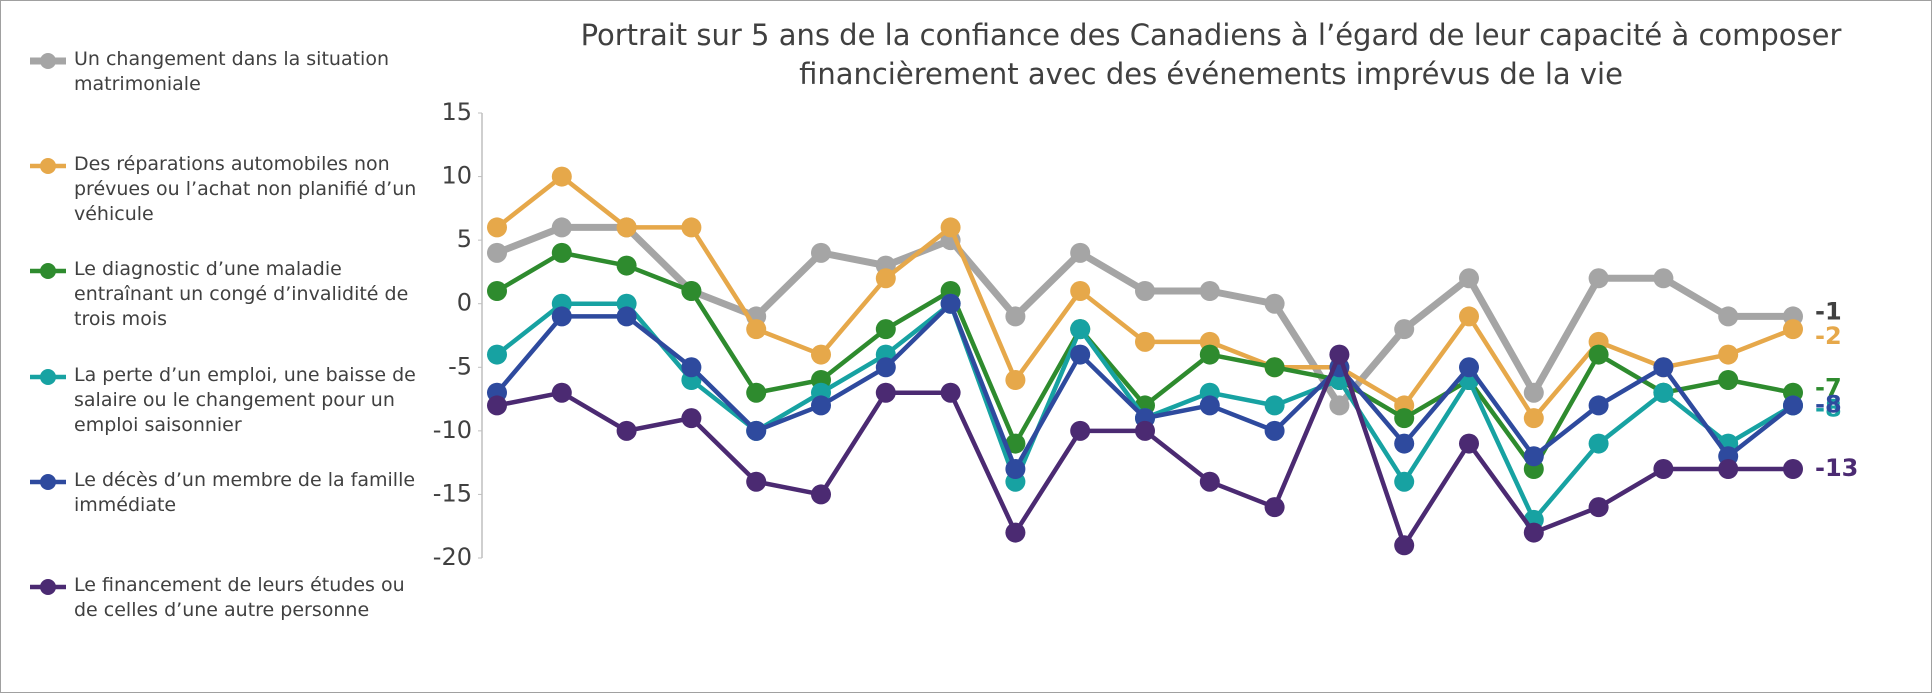 The width and height of the screenshot is (1932, 693). What do you see at coordinates (1828, 311) in the screenshot?
I see `end-label: -1` at bounding box center [1828, 311].